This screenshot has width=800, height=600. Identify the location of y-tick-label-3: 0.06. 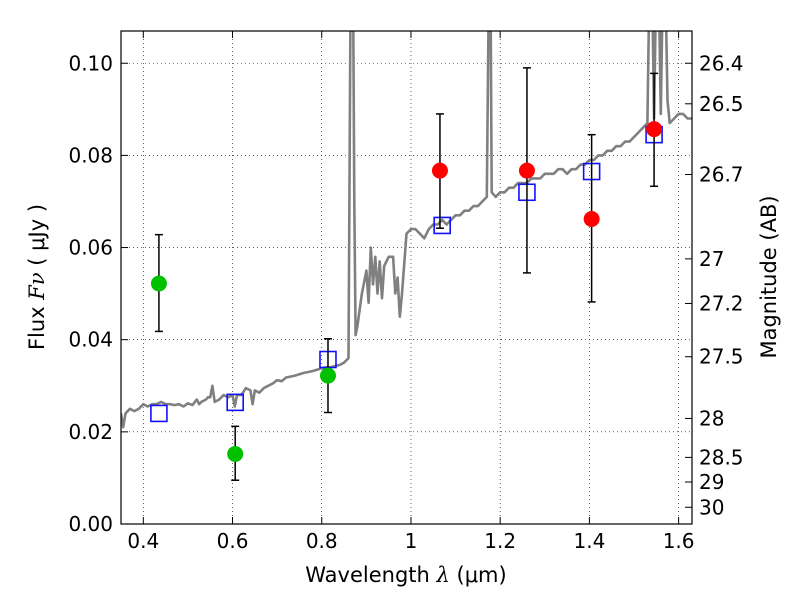
(90, 248).